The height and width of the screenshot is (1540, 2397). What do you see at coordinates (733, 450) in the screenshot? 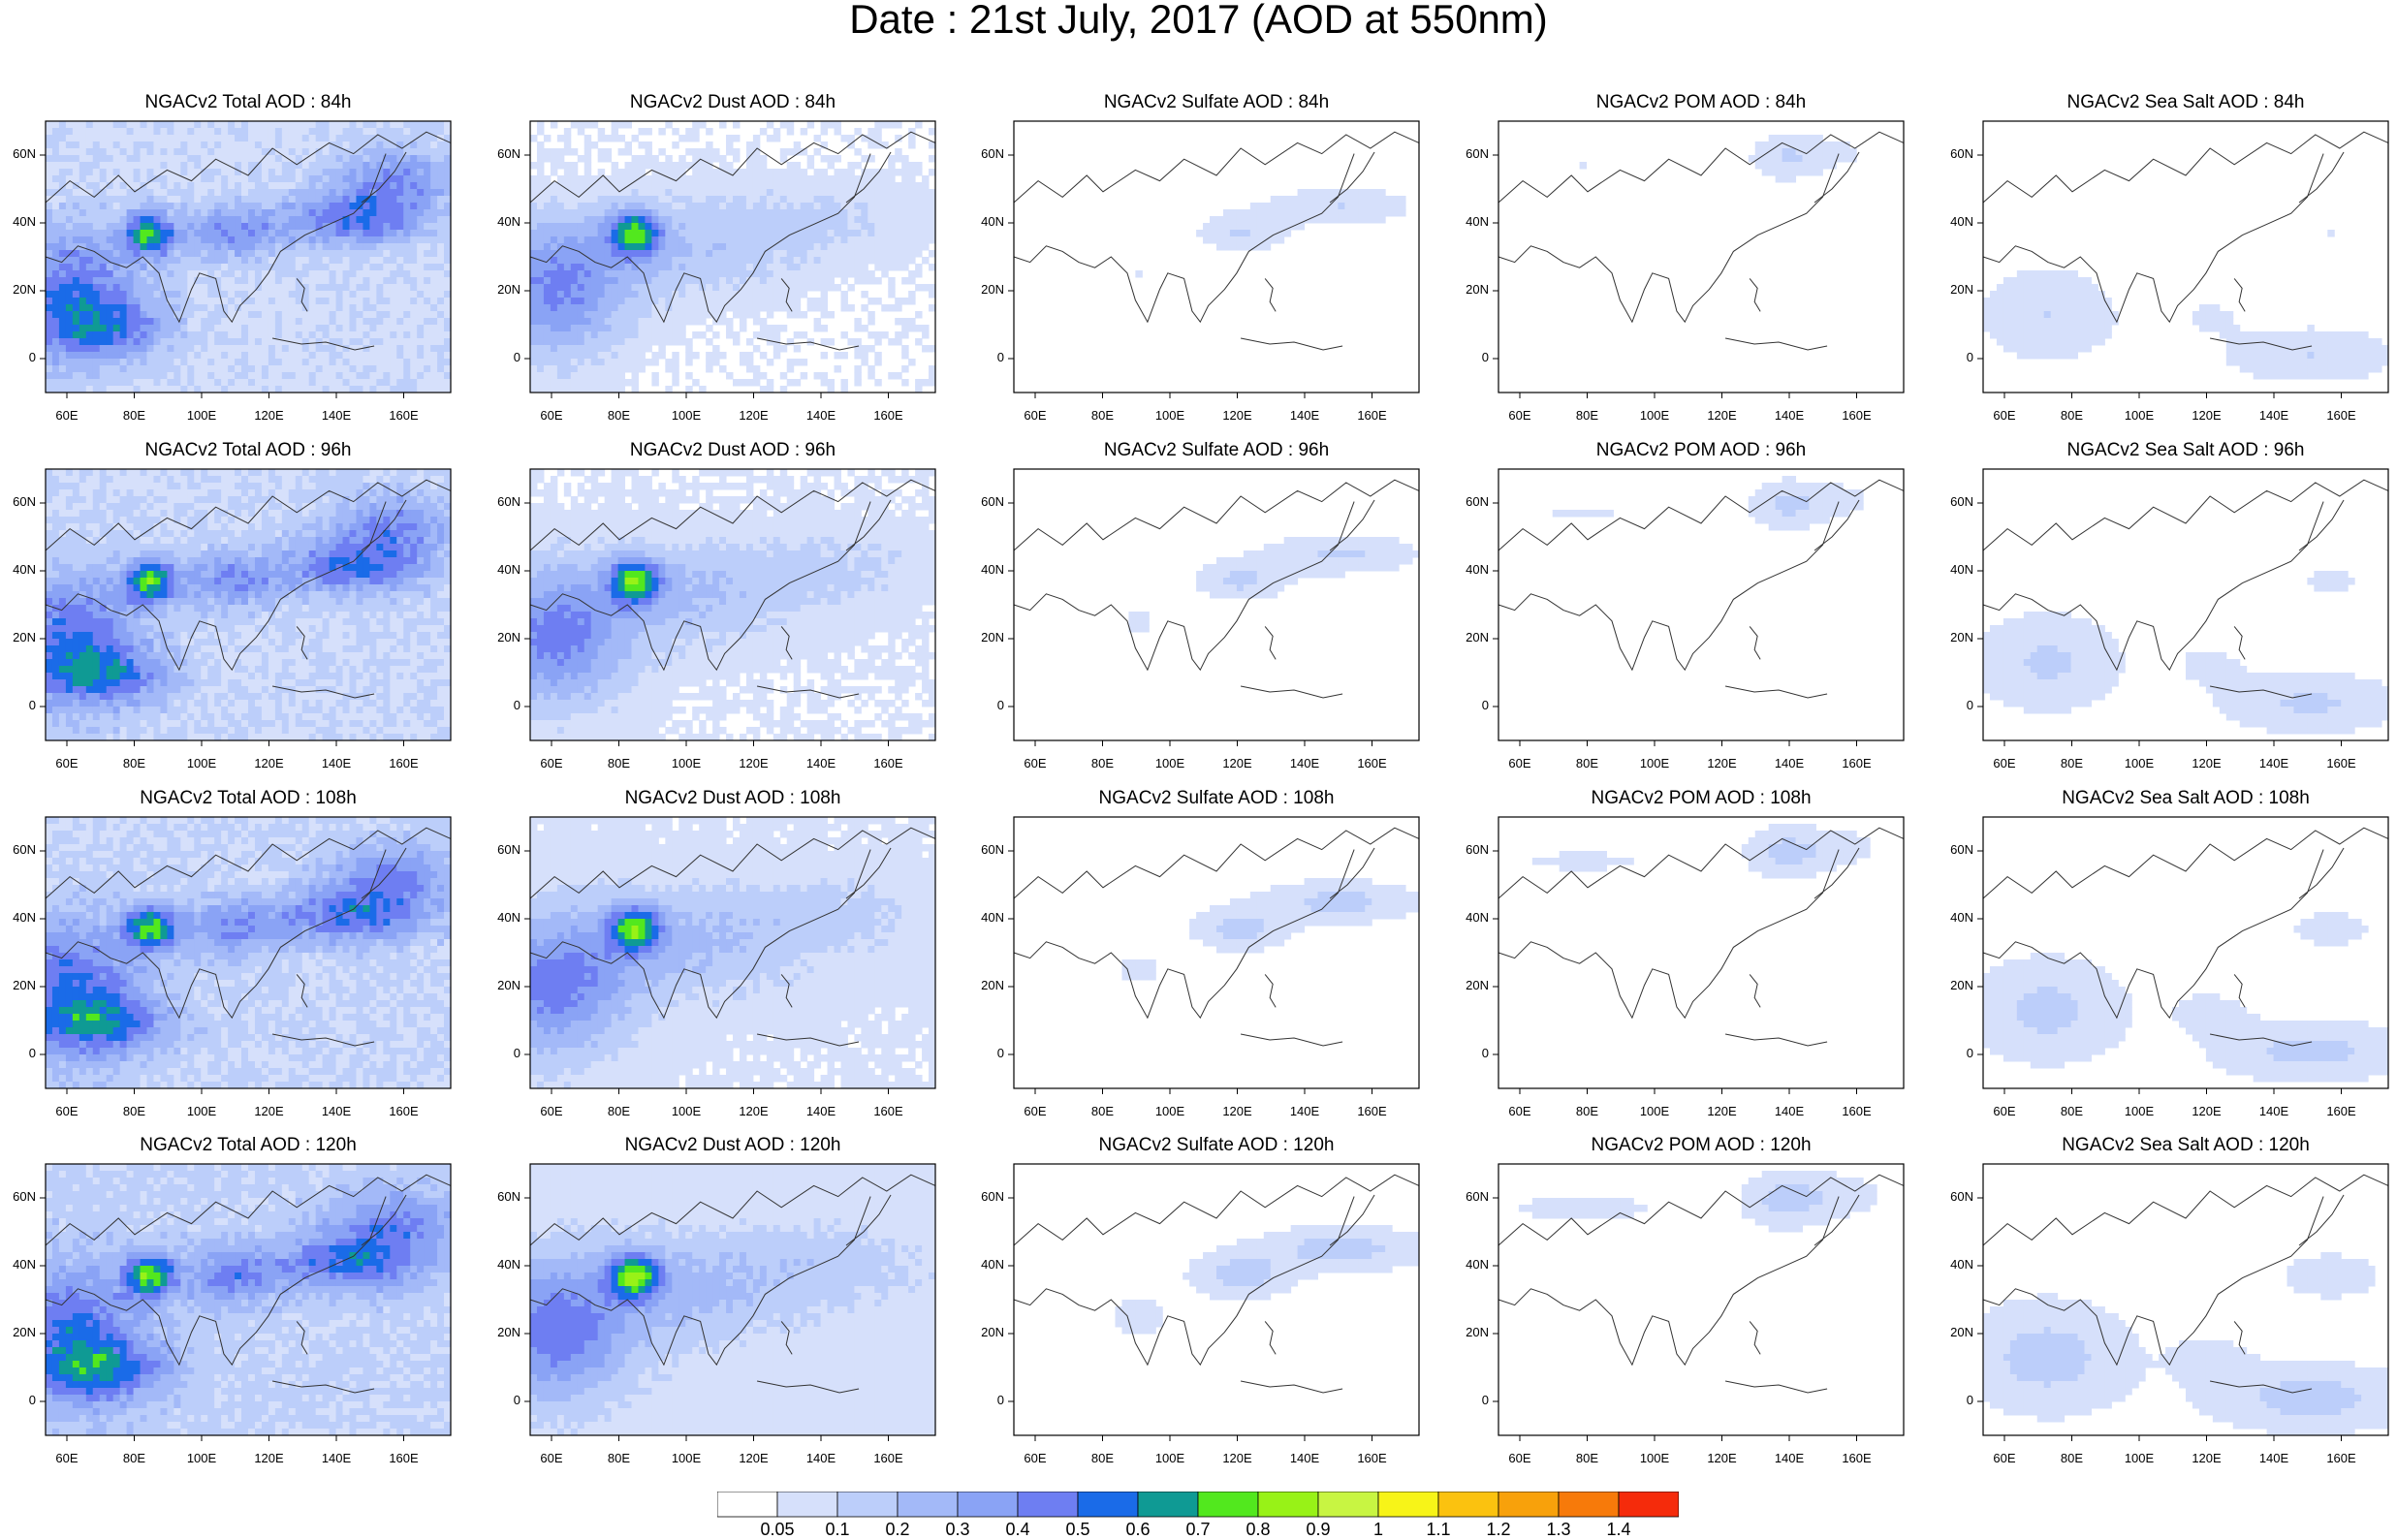
I see `panel-title: NGACv2 Dust AOD : 96h` at bounding box center [733, 450].